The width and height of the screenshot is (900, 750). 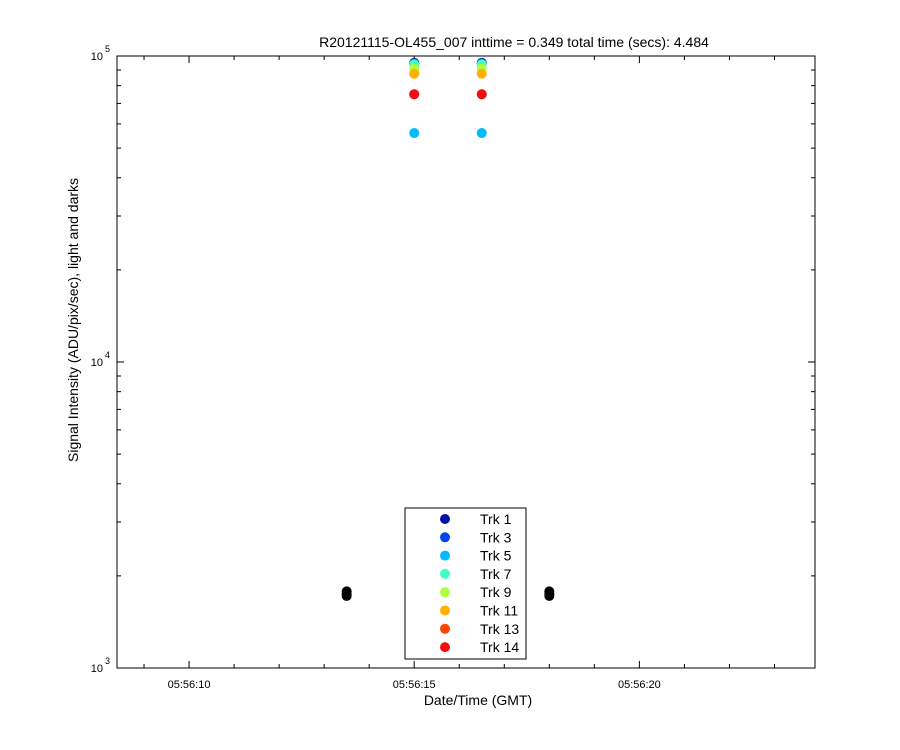 What do you see at coordinates (499, 629) in the screenshot?
I see `legend-label: Trk 13` at bounding box center [499, 629].